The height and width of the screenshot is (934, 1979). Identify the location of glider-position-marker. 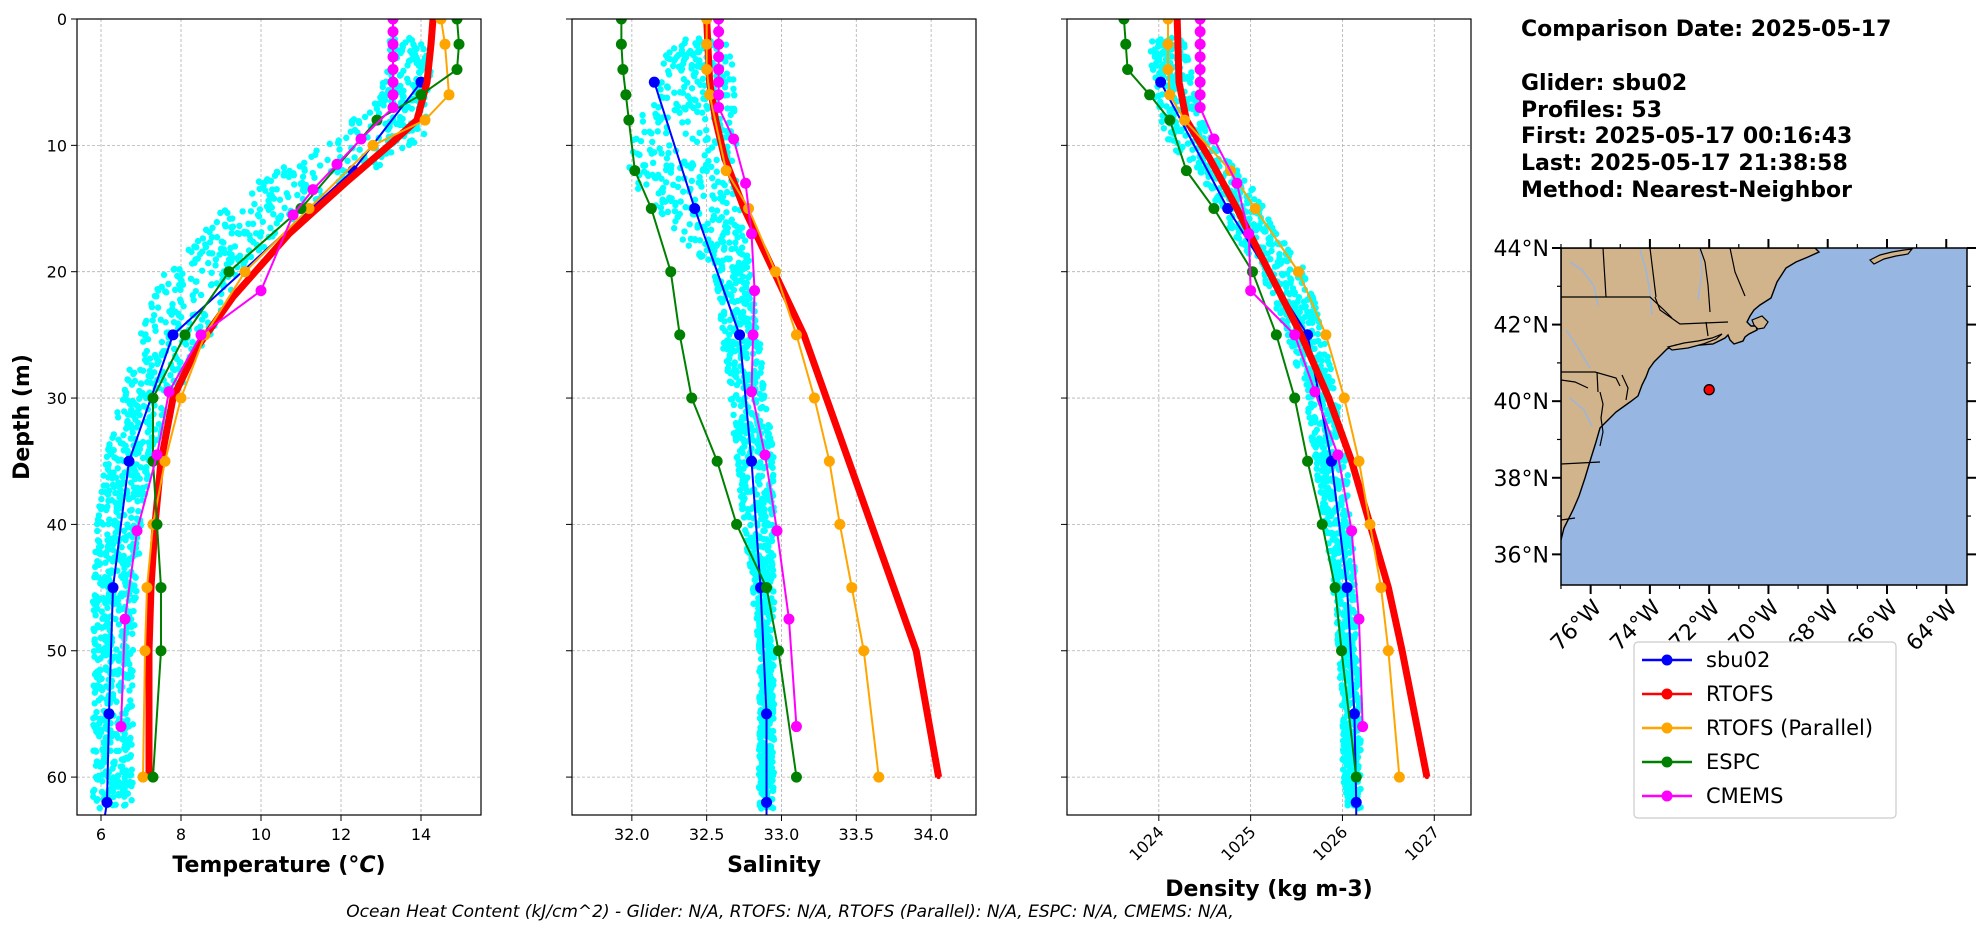
(1709, 390).